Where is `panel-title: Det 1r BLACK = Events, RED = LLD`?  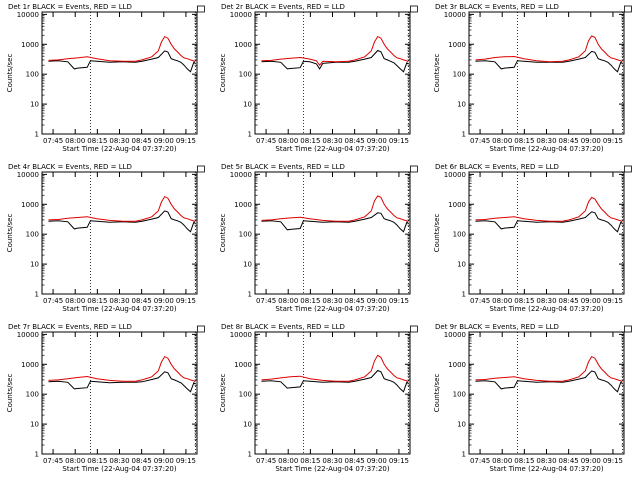 panel-title: Det 1r BLACK = Events, RED = LLD is located at coordinates (70, 7).